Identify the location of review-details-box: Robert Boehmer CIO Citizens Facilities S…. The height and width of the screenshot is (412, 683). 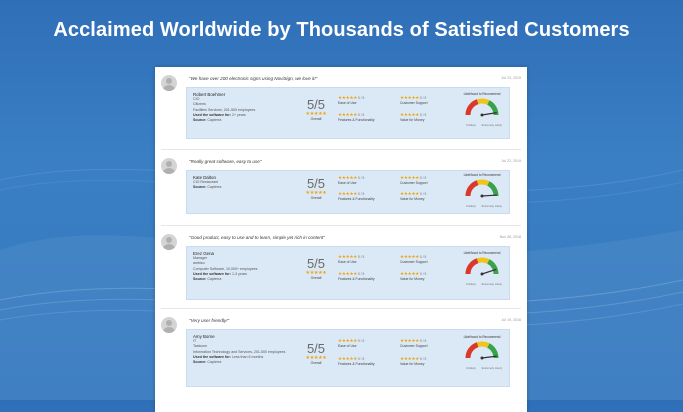
(348, 113).